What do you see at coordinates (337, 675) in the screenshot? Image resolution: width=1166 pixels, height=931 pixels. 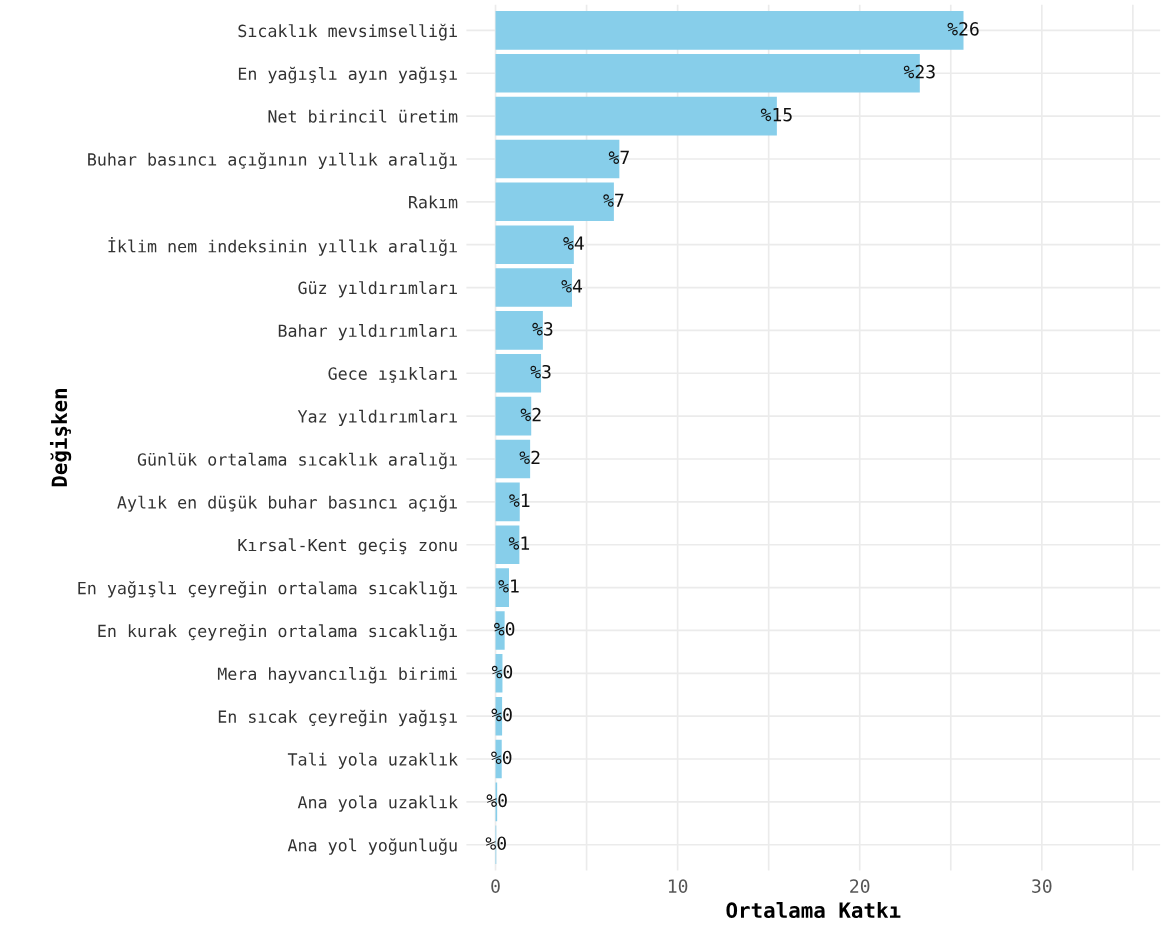 I see `y-tick-label: Mera hayvancılığı birimi` at bounding box center [337, 675].